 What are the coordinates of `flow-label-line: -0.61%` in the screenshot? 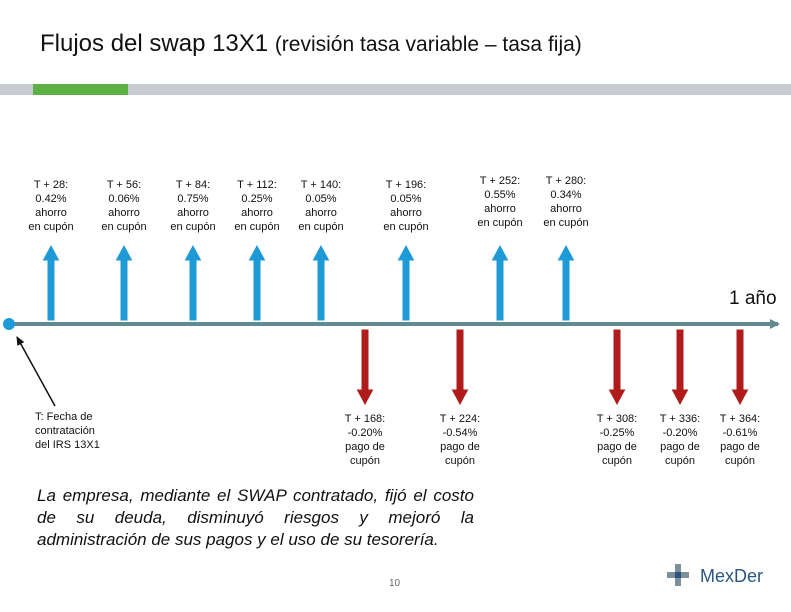 It's located at (740, 433).